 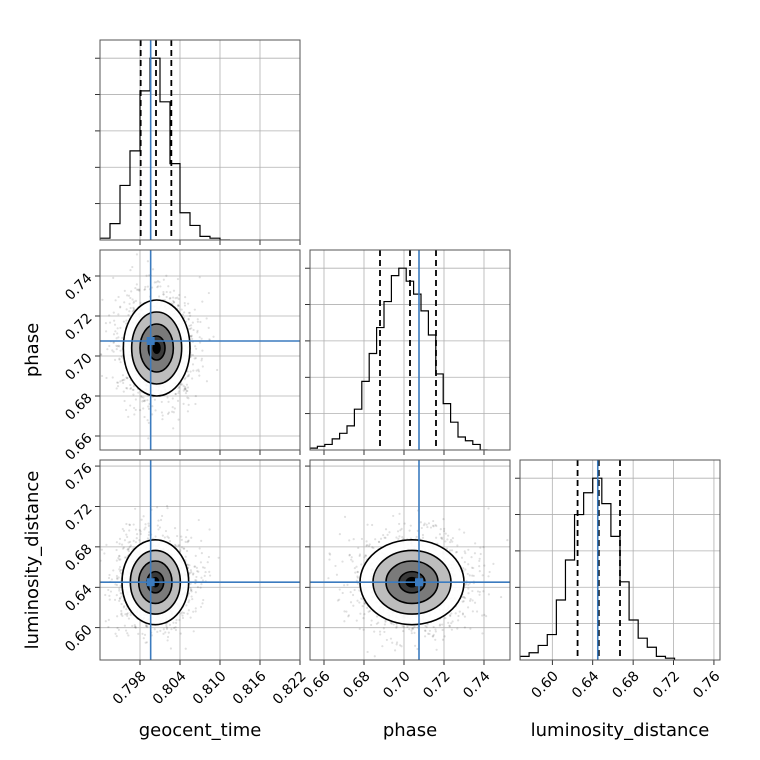 I want to click on panel-frame, so click(x=200, y=560).